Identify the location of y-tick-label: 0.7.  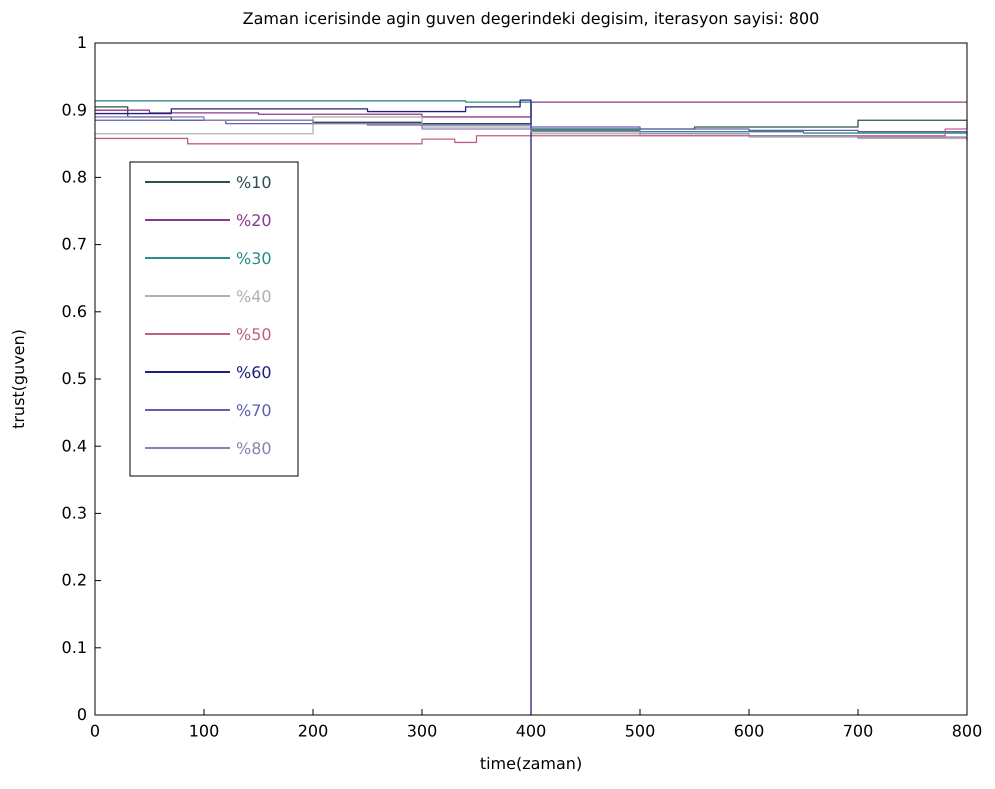
(74, 244).